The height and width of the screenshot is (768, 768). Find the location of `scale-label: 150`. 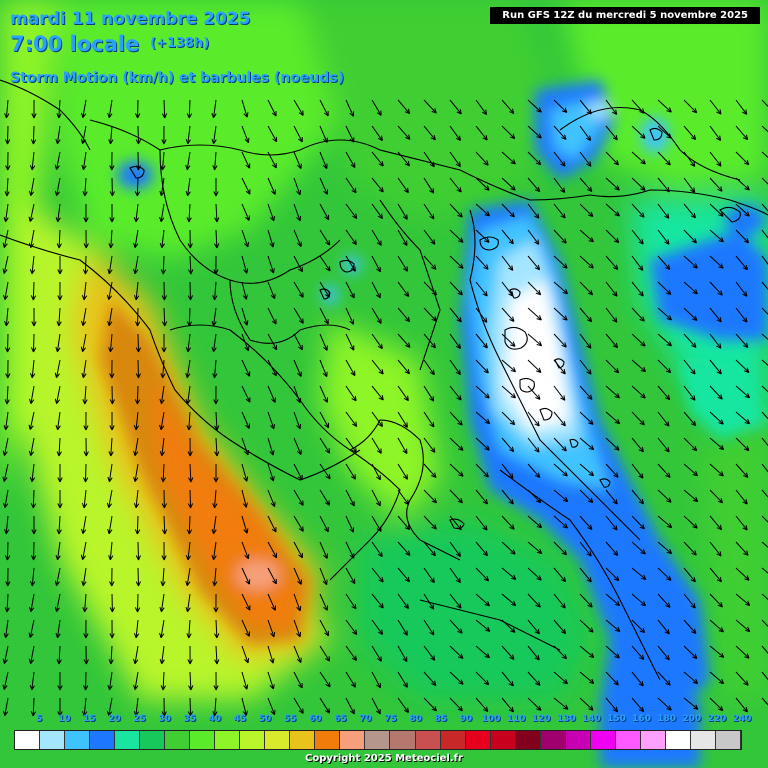

scale-label: 150 is located at coordinates (616, 719).